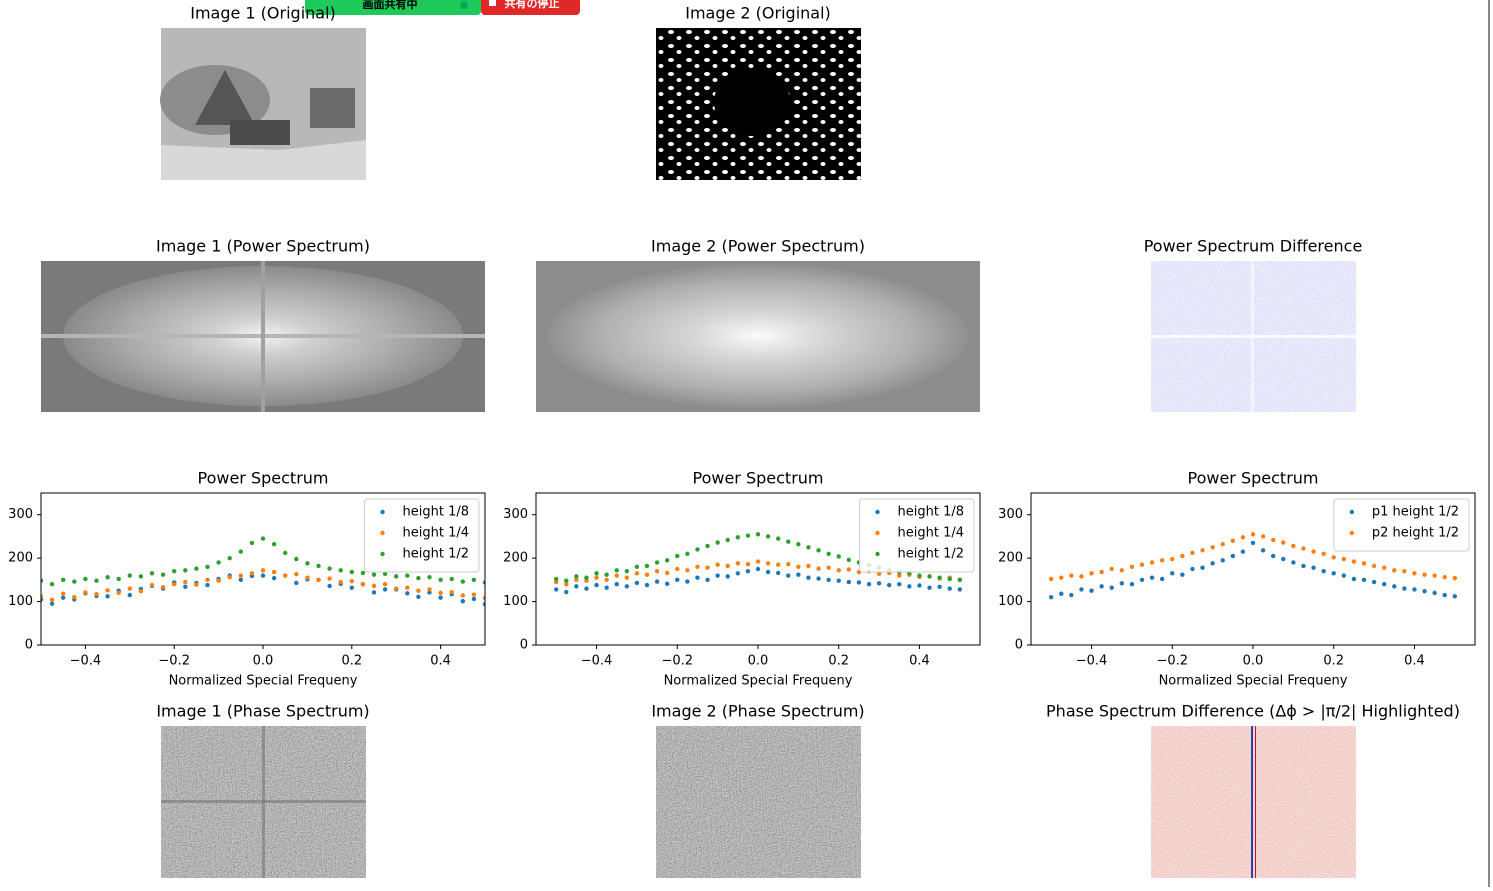 This screenshot has height=891, width=1493. I want to click on panel-title: Image 1 (Phase Spectrum), so click(262, 711).